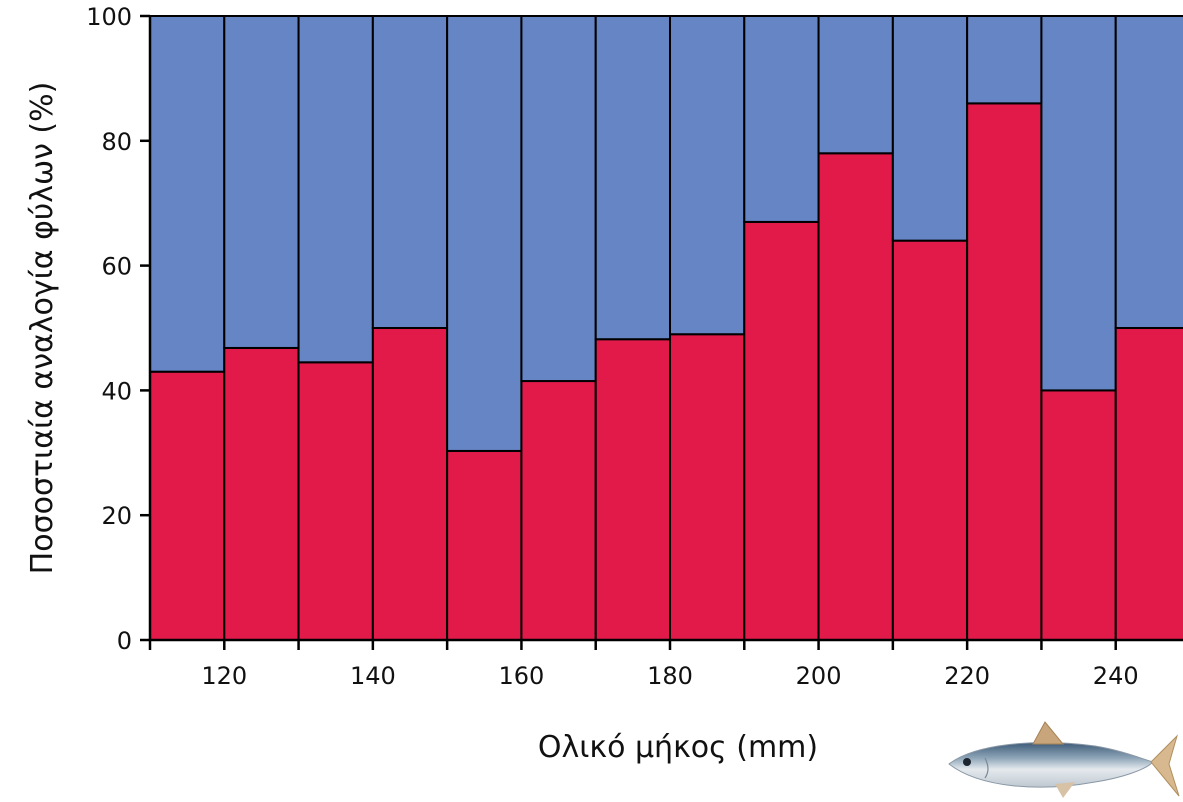  I want to click on x-tick-label-160: 160, so click(522, 676).